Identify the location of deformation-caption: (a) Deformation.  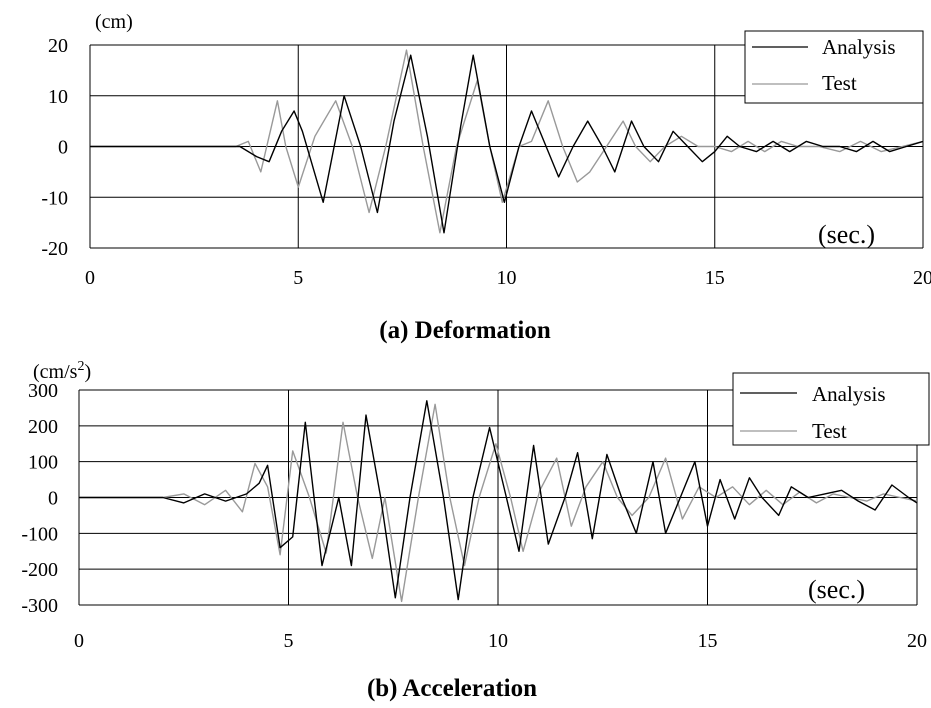
(465, 330).